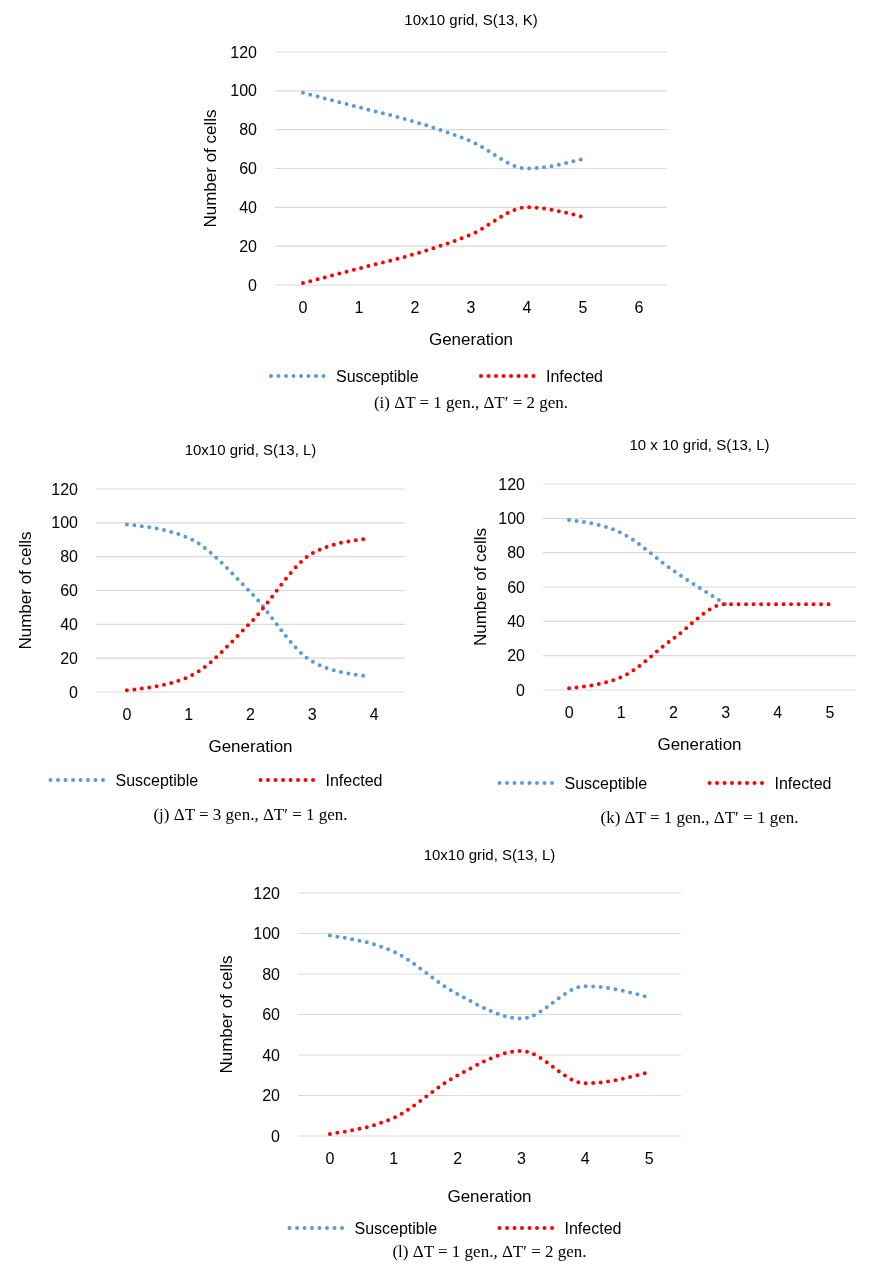 This screenshot has height=1273, width=886. What do you see at coordinates (250, 814) in the screenshot?
I see `text: (j) ΔT = 3 gen., ΔT′ = 1 gen.` at bounding box center [250, 814].